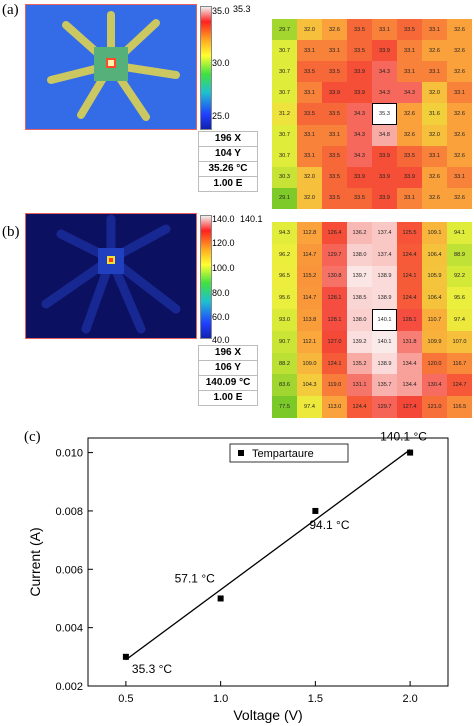 This screenshot has width=474, height=726. Describe the element at coordinates (384, 385) in the screenshot. I see `grid-cell: 135.7` at that location.